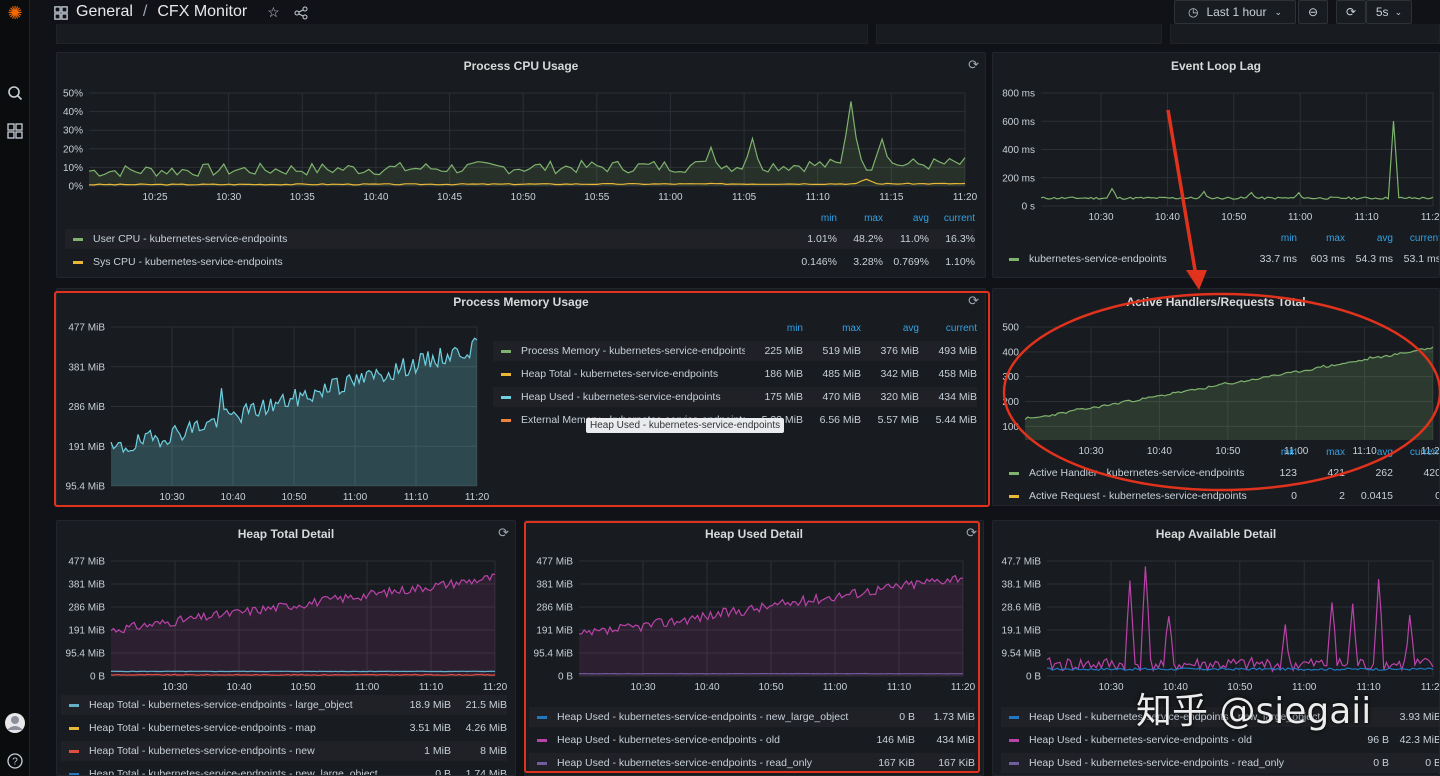 Image resolution: width=1440 pixels, height=776 pixels. What do you see at coordinates (1216, 66) in the screenshot?
I see `panel-title: Event Loop Lag` at bounding box center [1216, 66].